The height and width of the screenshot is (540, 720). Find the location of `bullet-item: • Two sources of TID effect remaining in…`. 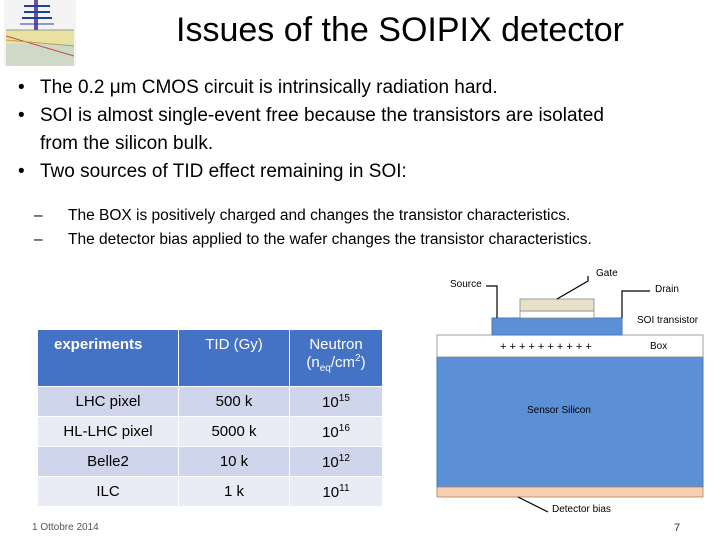

bullet-item: • Two sources of TID effect remaining in… is located at coordinates (363, 172).